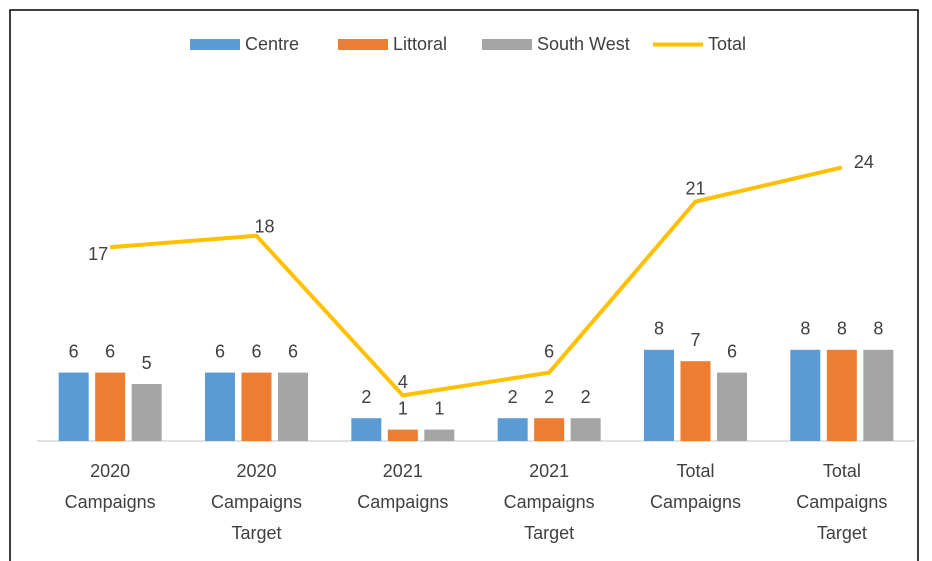 Image resolution: width=932 pixels, height=561 pixels. What do you see at coordinates (147, 363) in the screenshot?
I see `data-label: 5` at bounding box center [147, 363].